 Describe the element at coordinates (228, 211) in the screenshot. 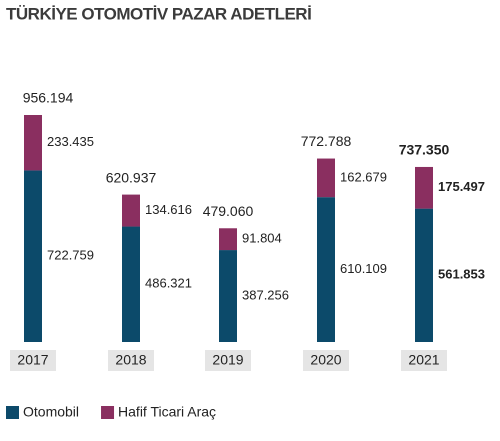

I see `total-label: 479.060` at that location.